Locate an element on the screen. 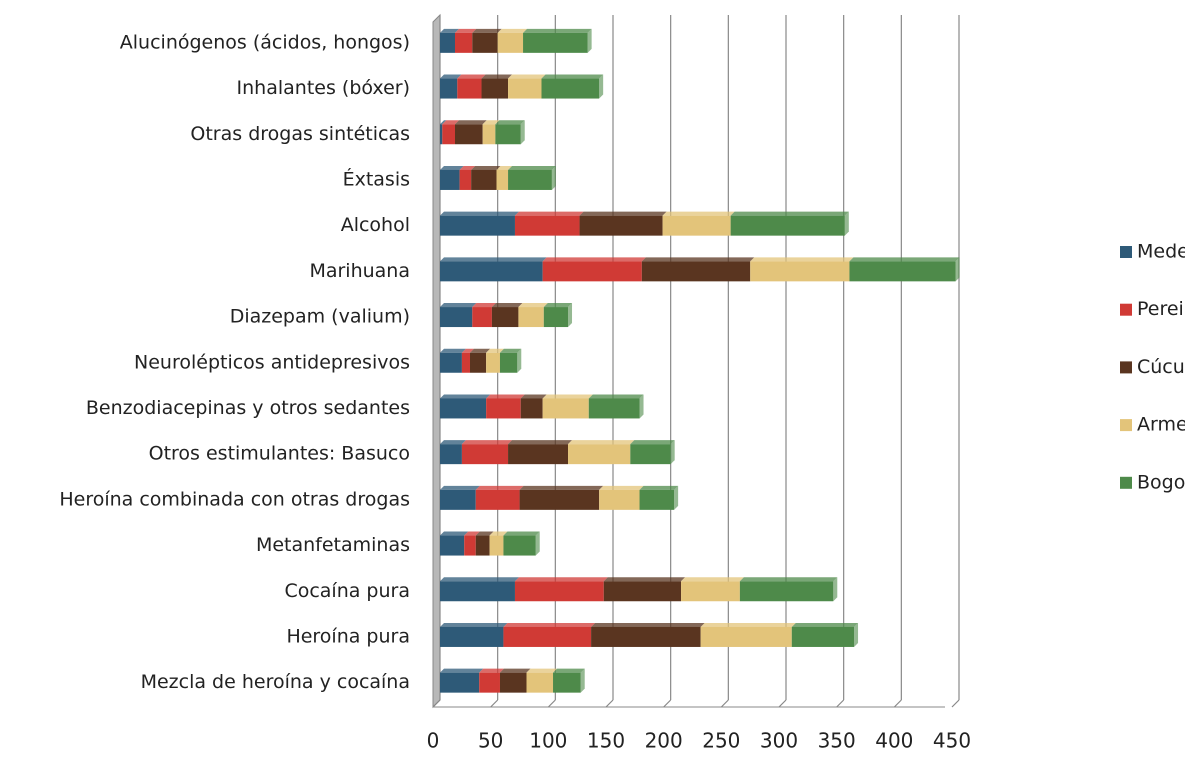  x-tick-label: 400 is located at coordinates (894, 741).